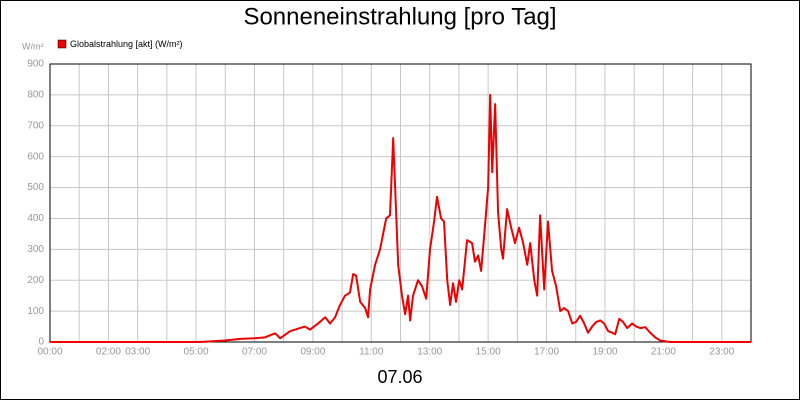 The width and height of the screenshot is (800, 400). What do you see at coordinates (35, 64) in the screenshot?
I see `y-tick-label: 900` at bounding box center [35, 64].